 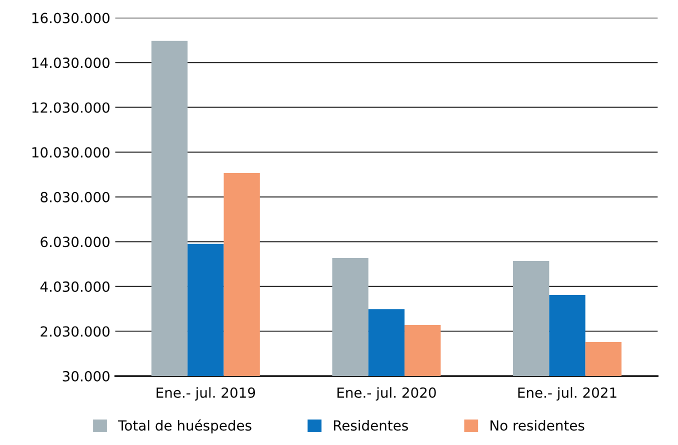 What do you see at coordinates (75, 286) in the screenshot?
I see `y-tick-label: 4.030.000` at bounding box center [75, 286].